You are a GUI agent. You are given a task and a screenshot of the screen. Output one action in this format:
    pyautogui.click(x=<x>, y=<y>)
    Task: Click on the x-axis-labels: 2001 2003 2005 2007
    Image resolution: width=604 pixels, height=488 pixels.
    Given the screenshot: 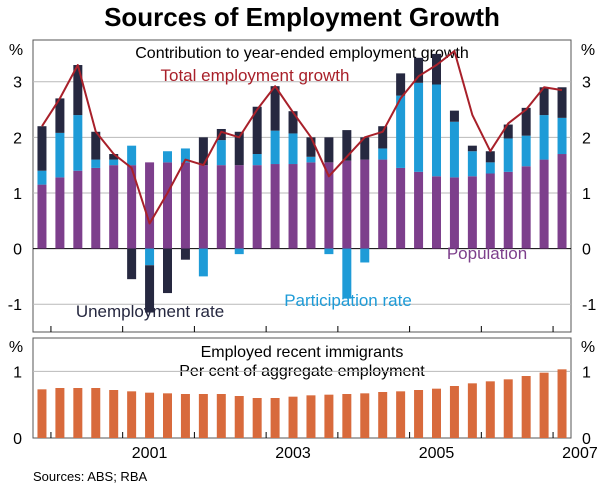 What is the action you would take?
    pyautogui.click(x=365, y=453)
    